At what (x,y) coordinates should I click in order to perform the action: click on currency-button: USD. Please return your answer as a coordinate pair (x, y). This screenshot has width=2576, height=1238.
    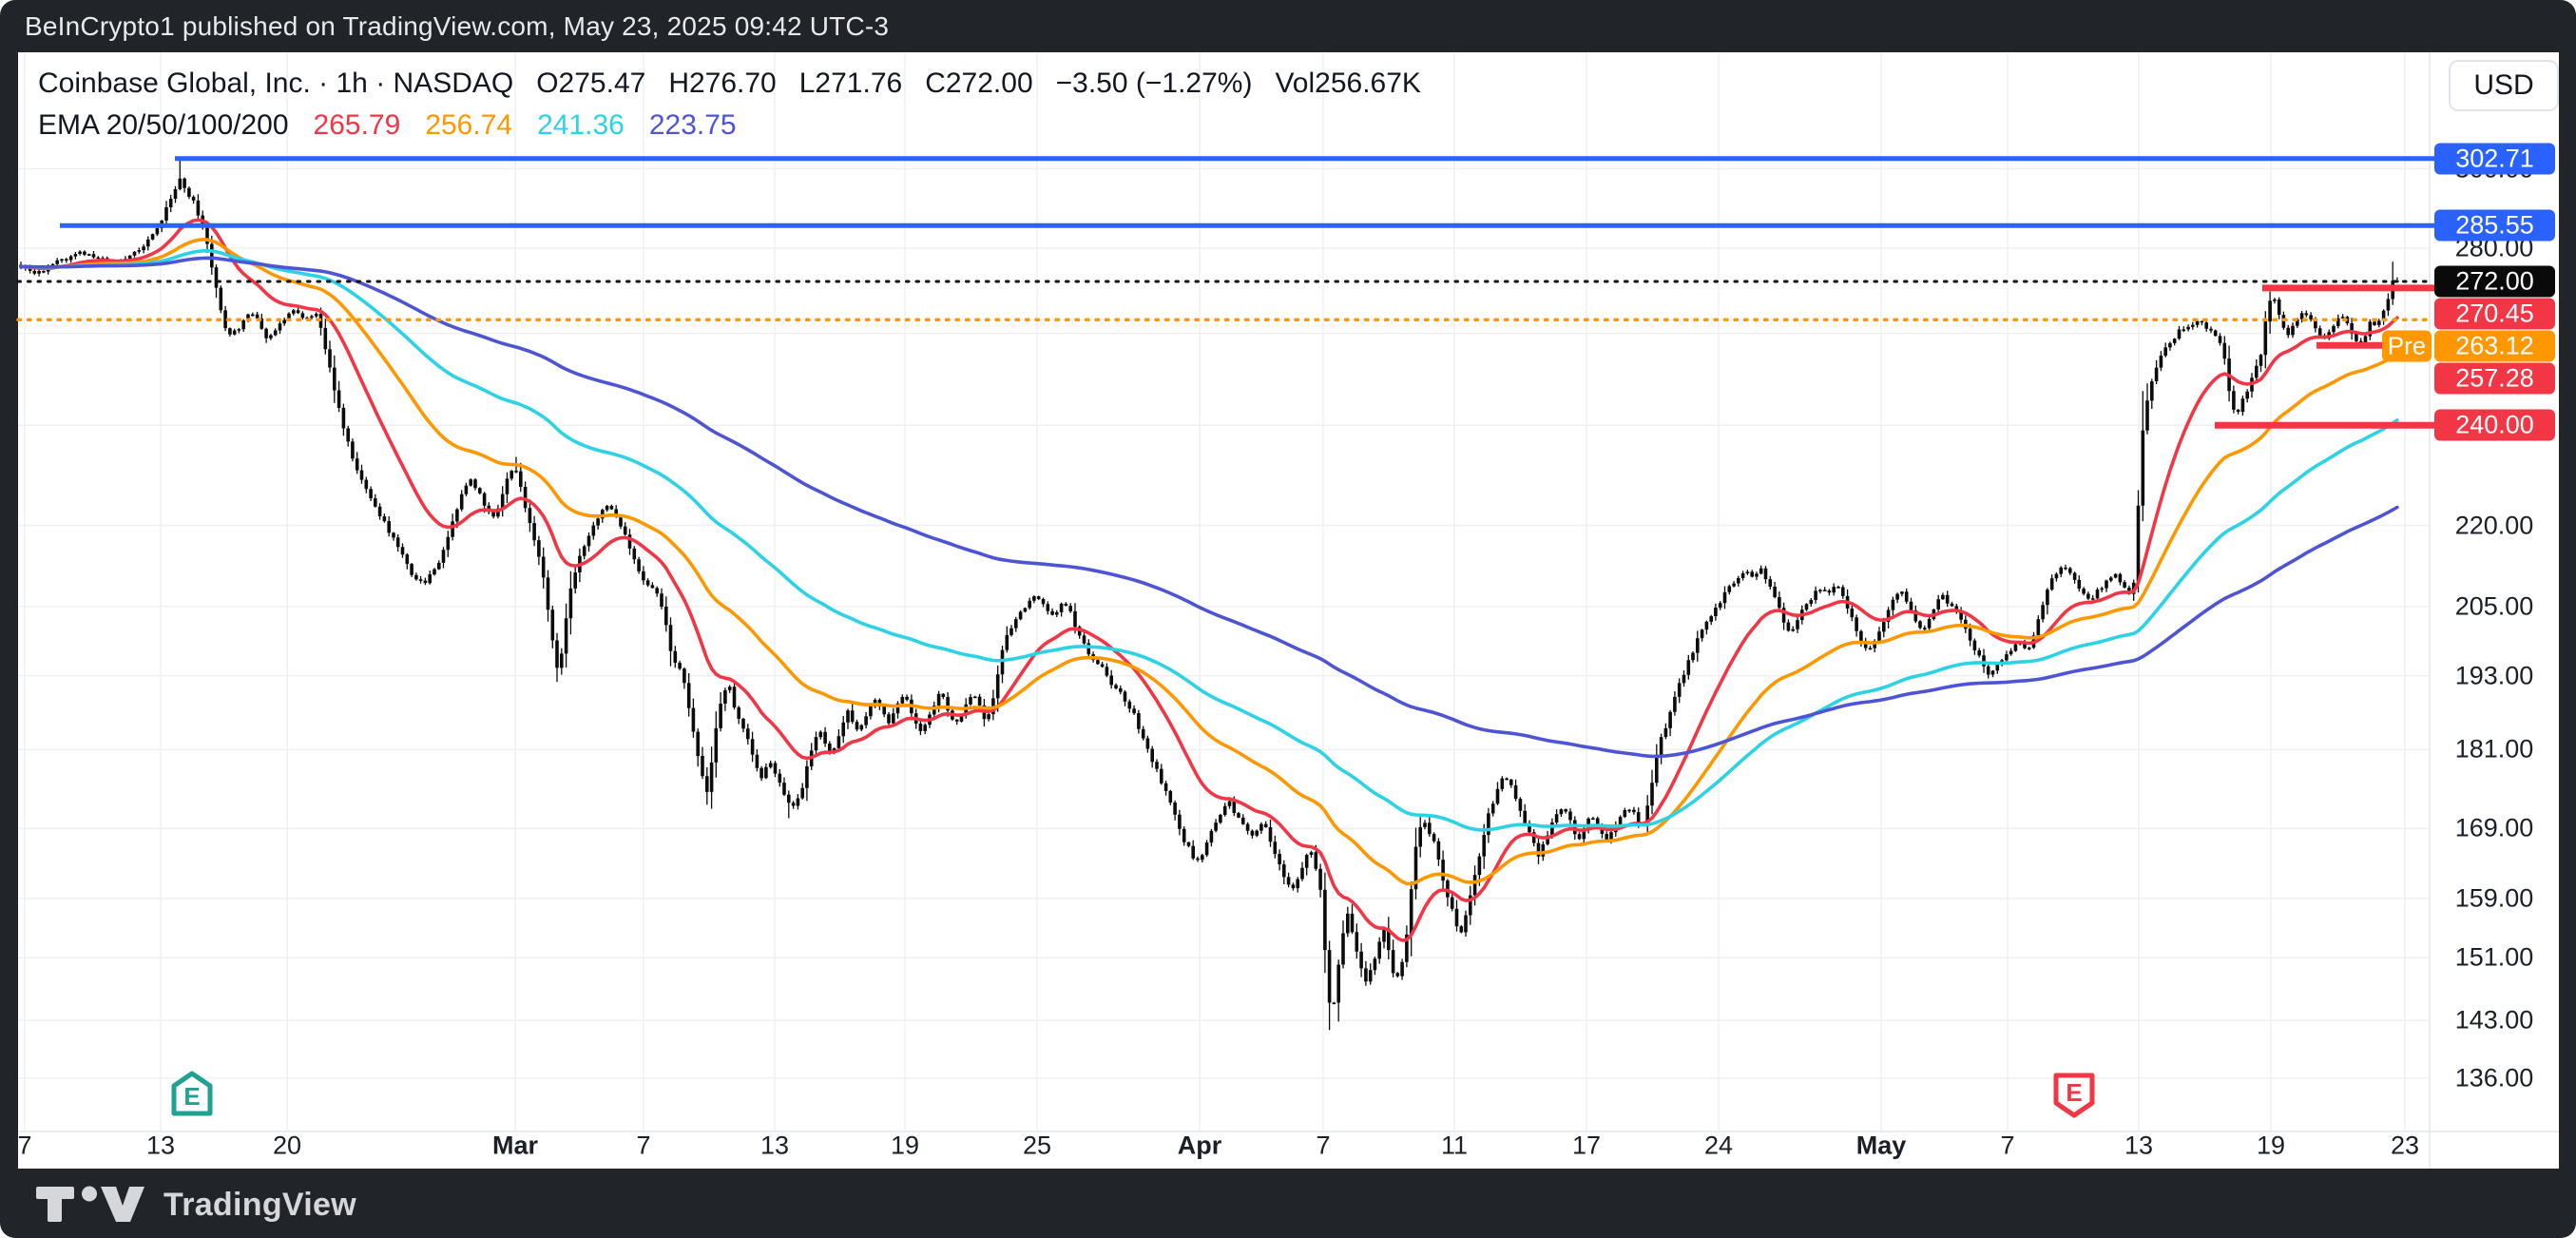
    Looking at the image, I should click on (2504, 85).